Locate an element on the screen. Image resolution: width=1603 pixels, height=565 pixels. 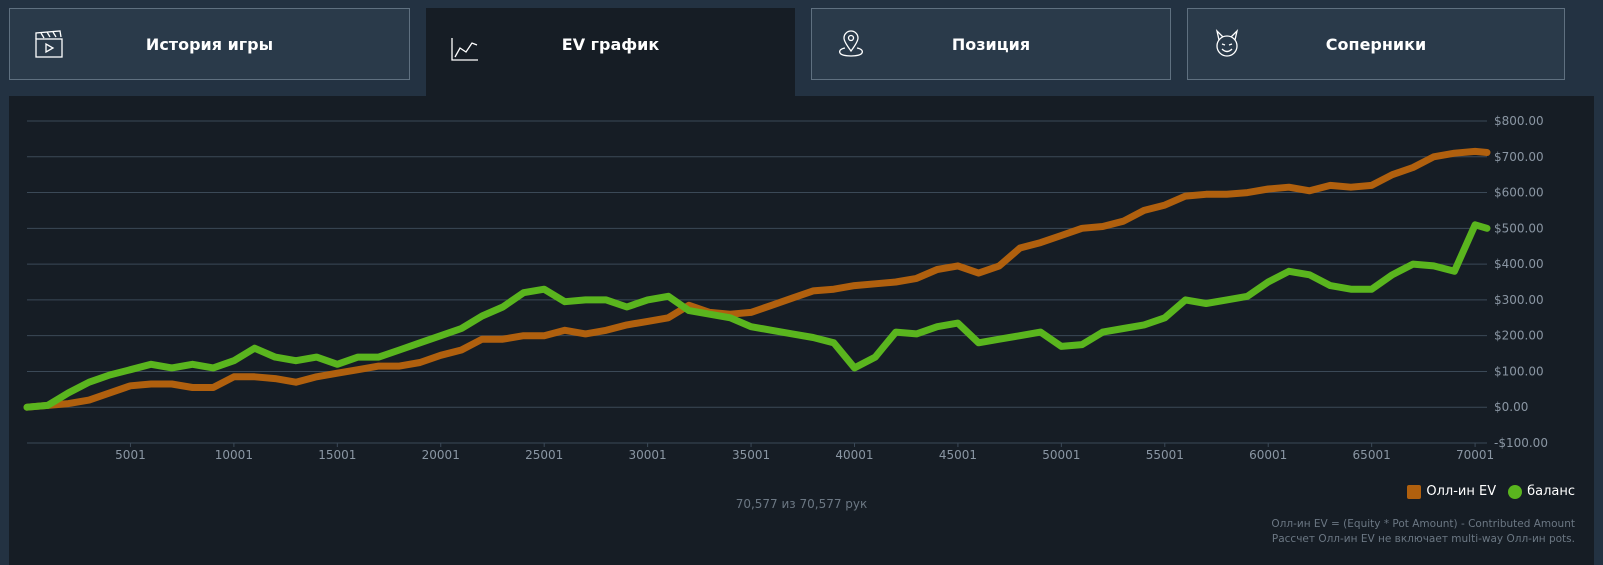
chart-legend: Олл-ин EV баланс is located at coordinates (1491, 491).